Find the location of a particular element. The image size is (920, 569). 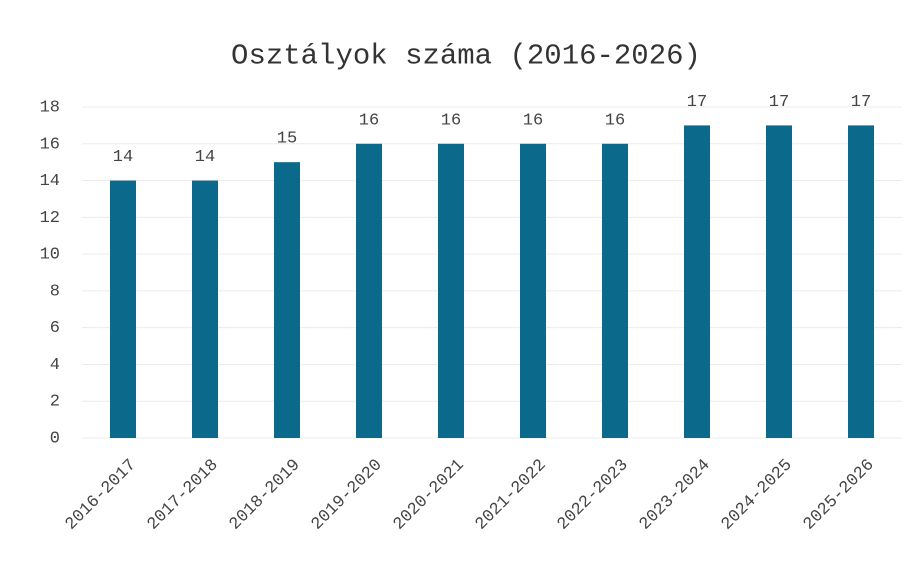

y-tick-label: 12 is located at coordinates (50, 218).